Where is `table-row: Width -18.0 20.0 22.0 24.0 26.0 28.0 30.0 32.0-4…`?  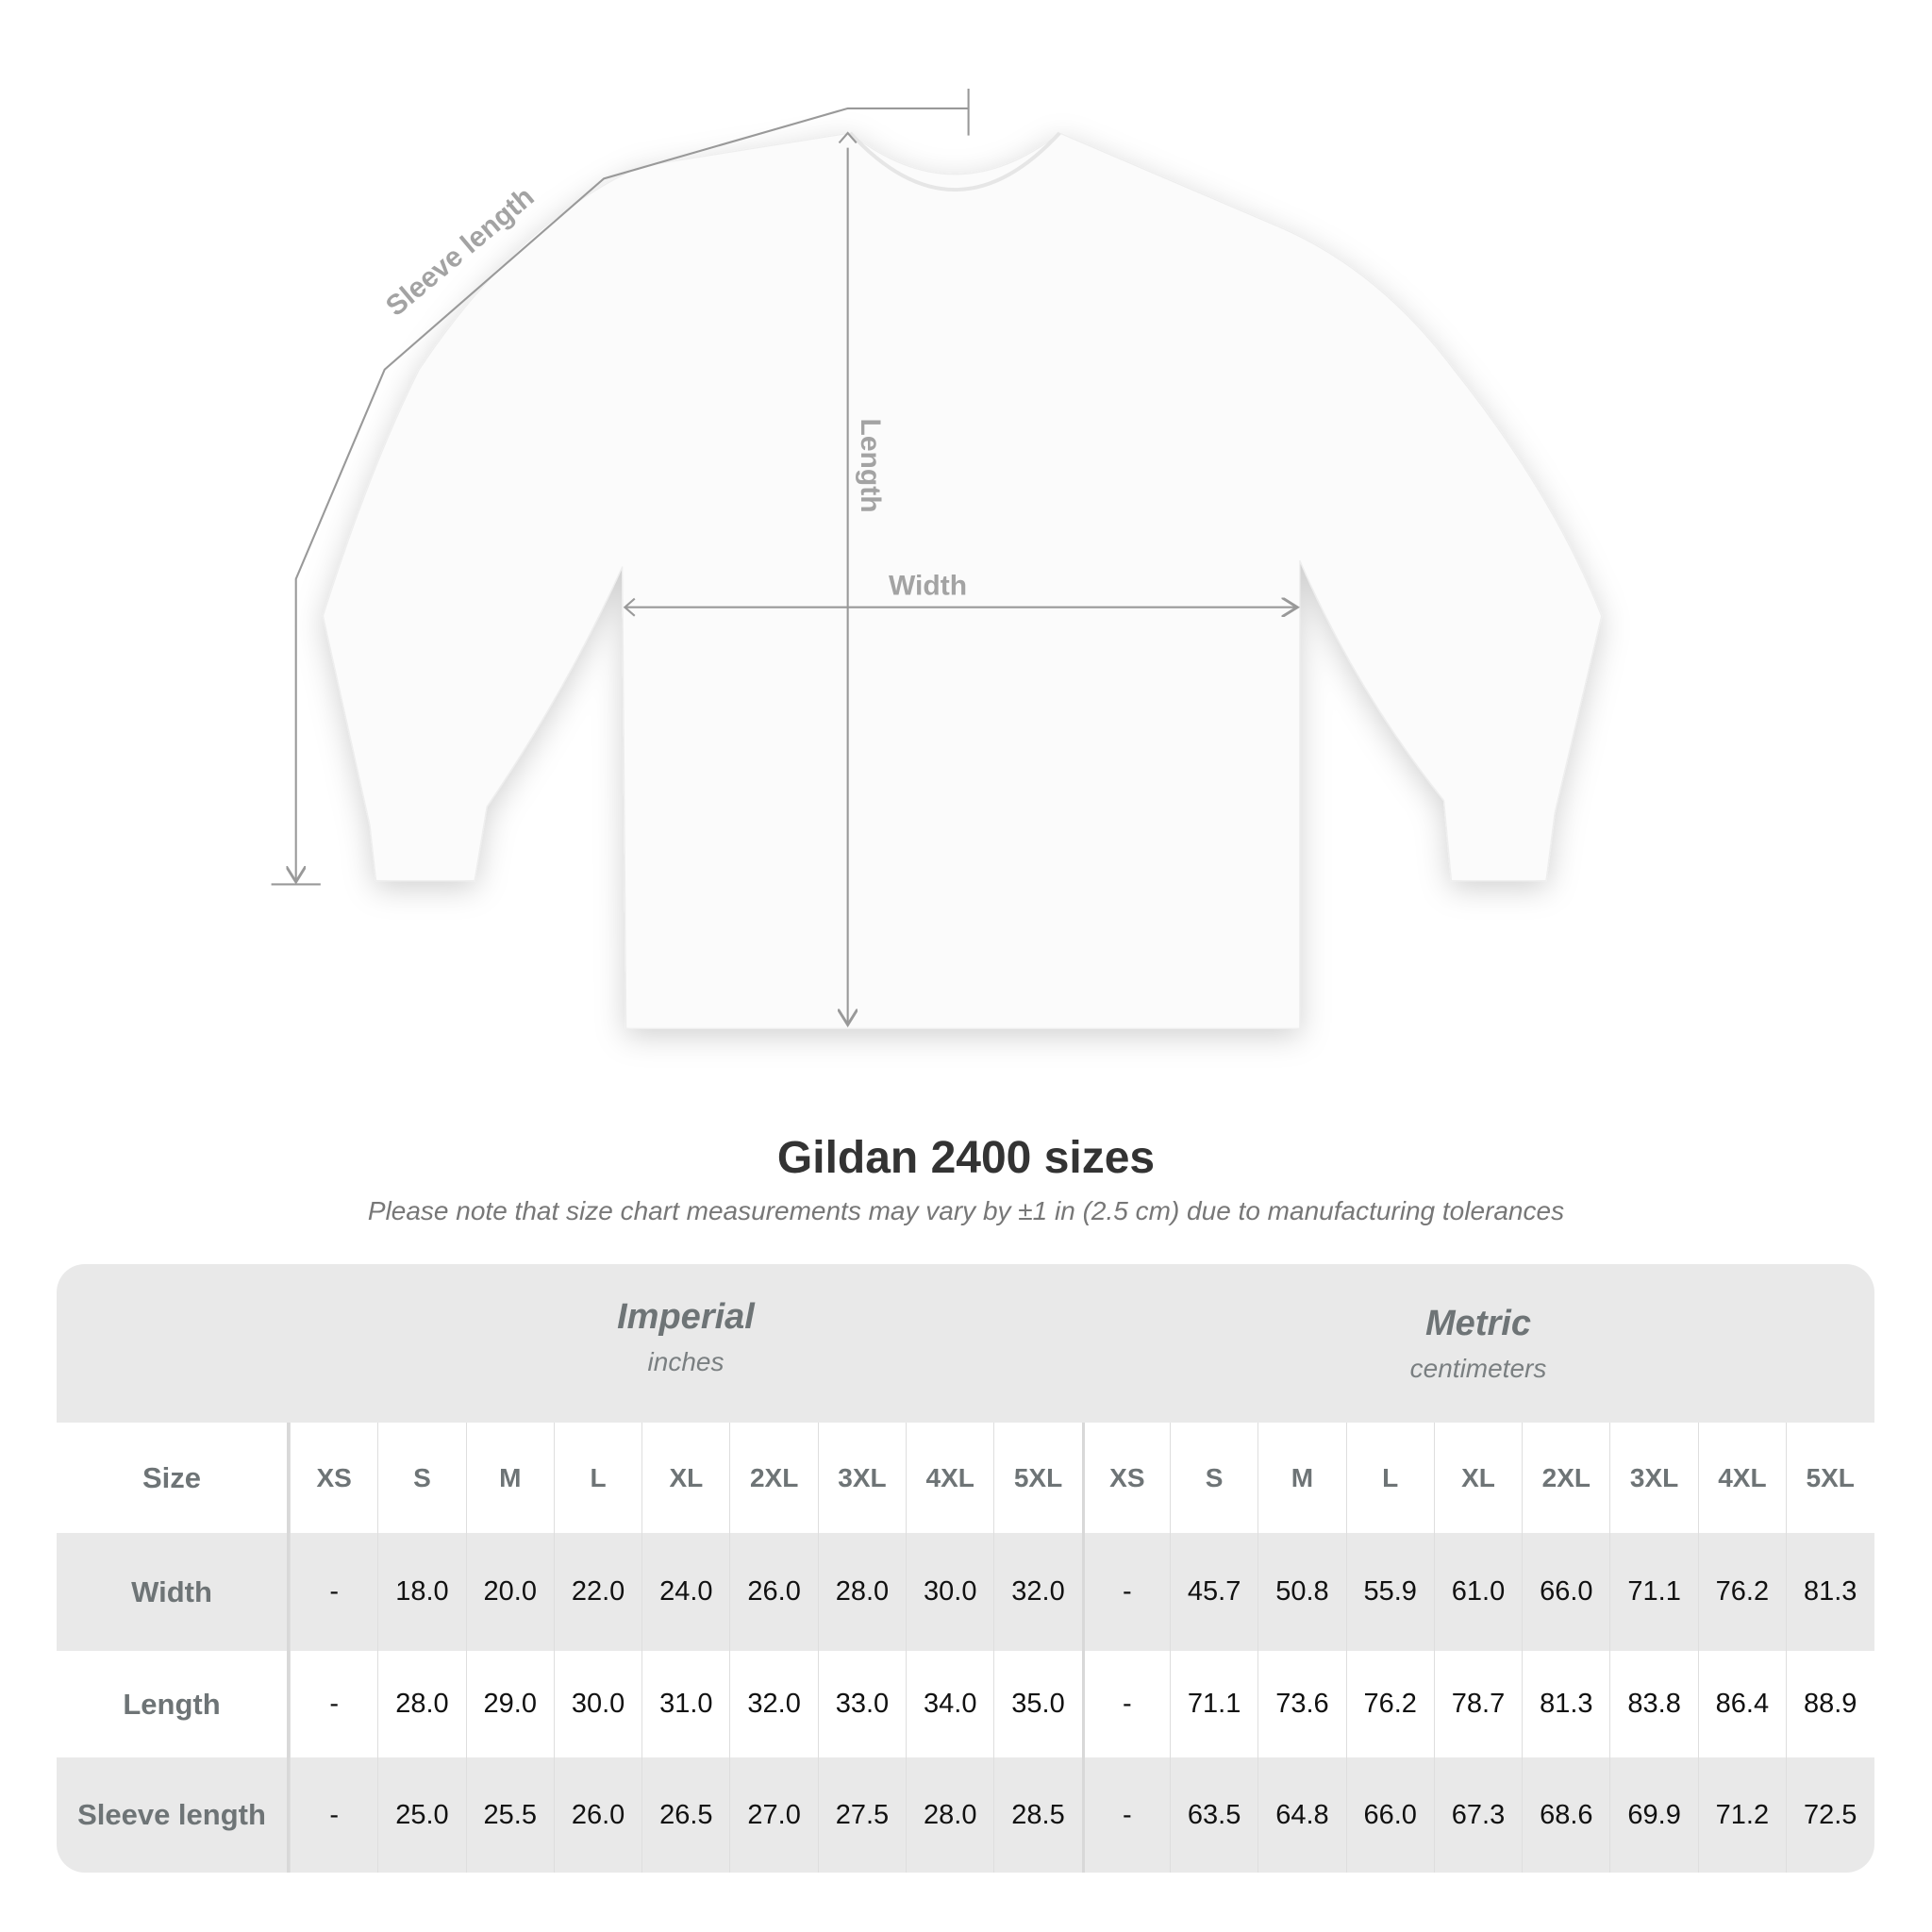
table-row: Width -18.0 20.0 22.0 24.0 26.0 28.0 30.0 32.0-4… is located at coordinates (965, 1592).